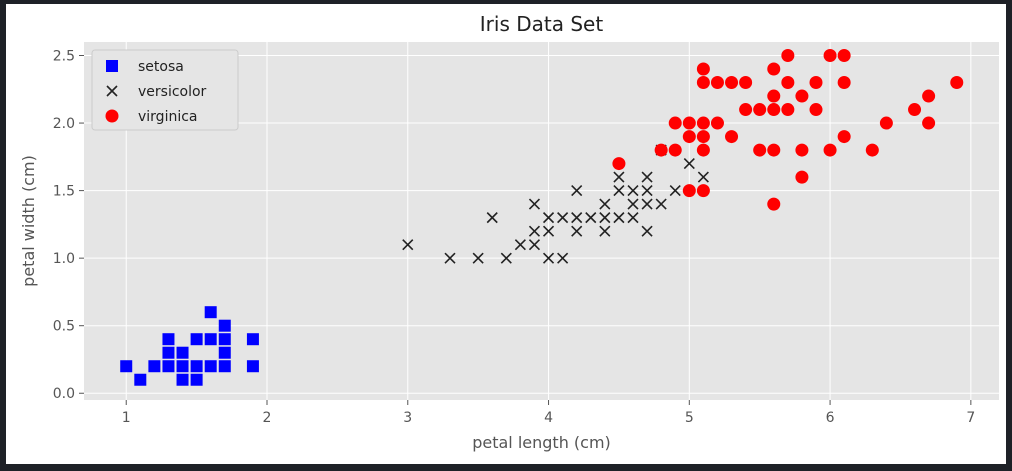 This screenshot has width=1012, height=471. What do you see at coordinates (64, 192) in the screenshot?
I see `y-tick-label: 1.5` at bounding box center [64, 192].